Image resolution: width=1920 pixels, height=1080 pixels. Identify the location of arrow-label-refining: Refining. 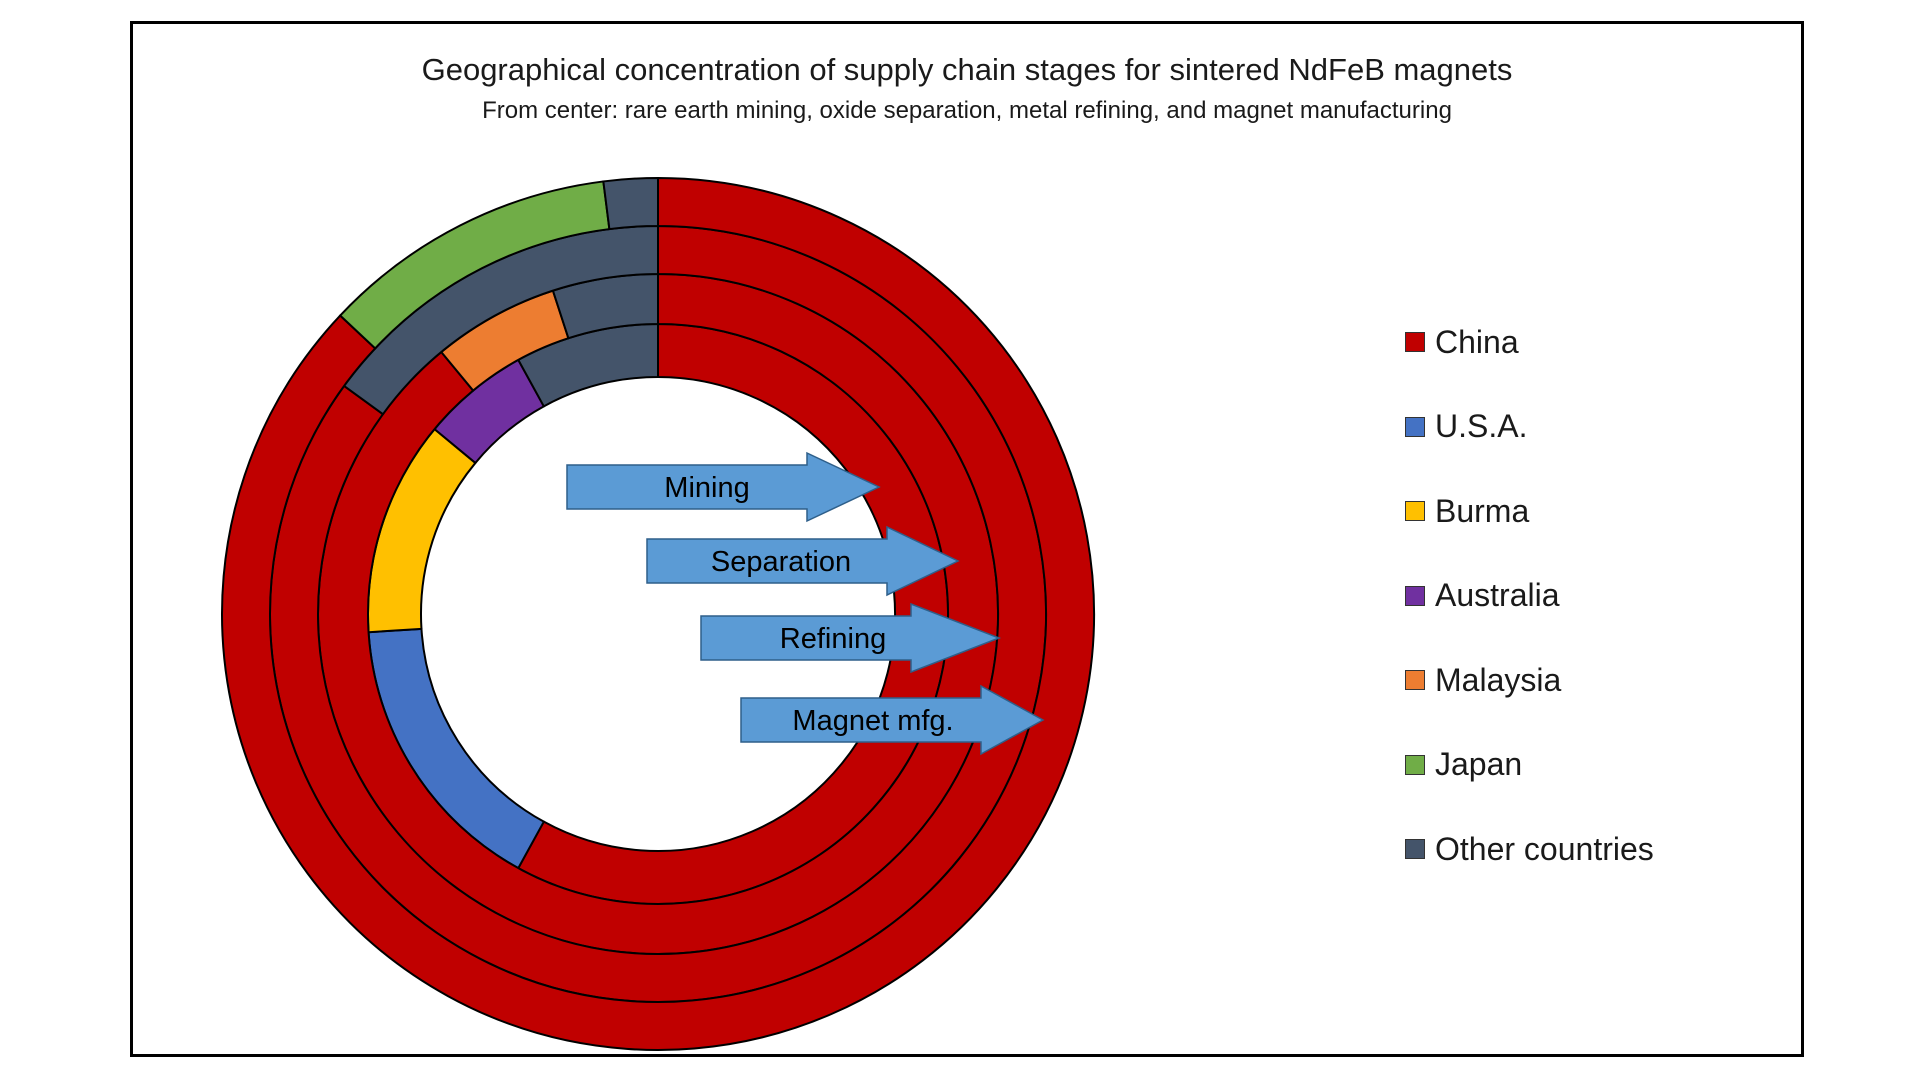
(833, 639).